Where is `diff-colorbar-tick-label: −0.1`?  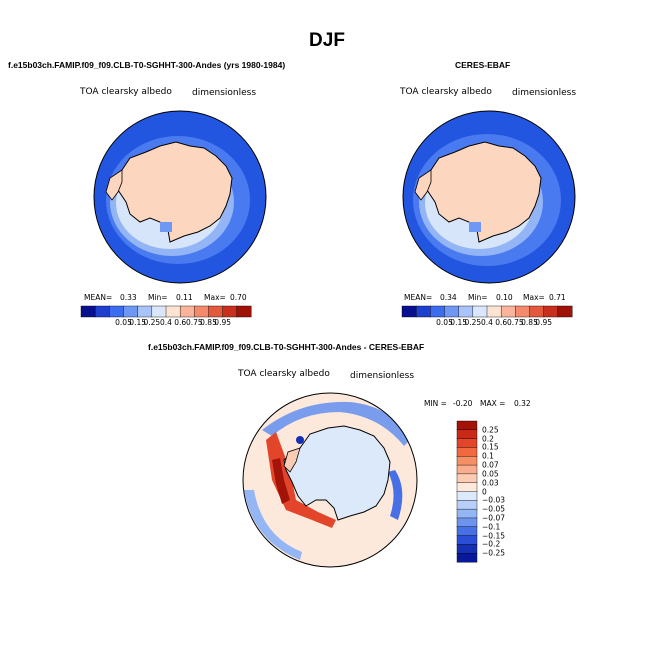
diff-colorbar-tick-label: −0.1 is located at coordinates (491, 527).